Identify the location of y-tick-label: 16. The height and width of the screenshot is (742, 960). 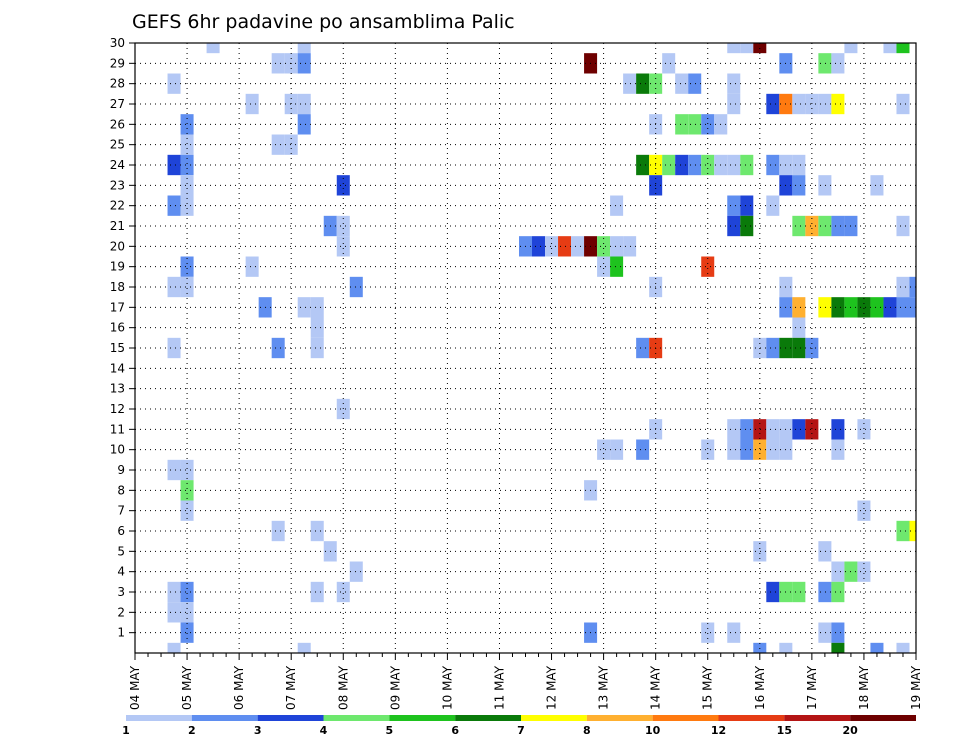
(117, 328).